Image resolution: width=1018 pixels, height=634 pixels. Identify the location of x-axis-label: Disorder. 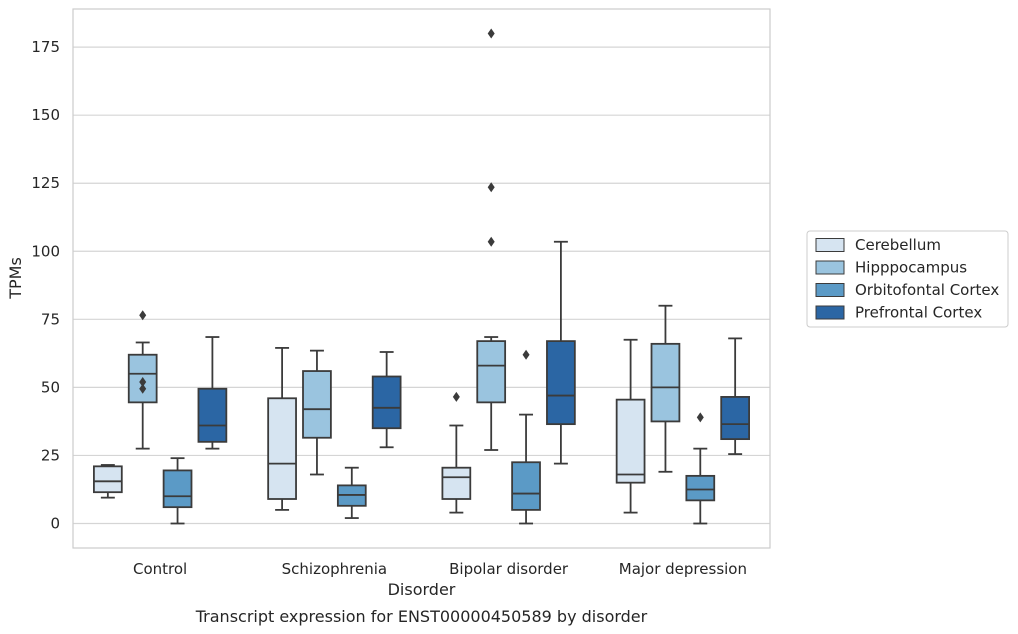
(422, 589).